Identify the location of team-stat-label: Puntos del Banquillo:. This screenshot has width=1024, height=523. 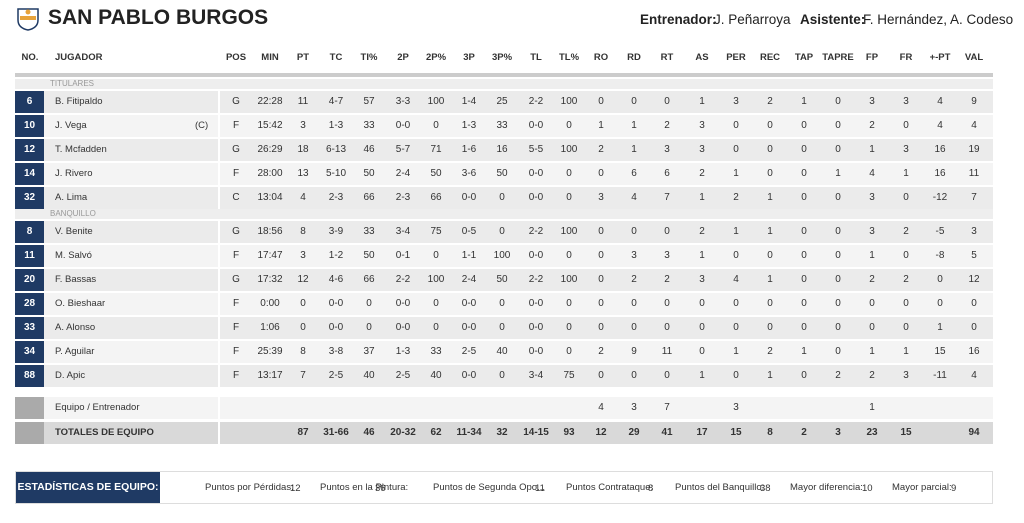
(720, 487).